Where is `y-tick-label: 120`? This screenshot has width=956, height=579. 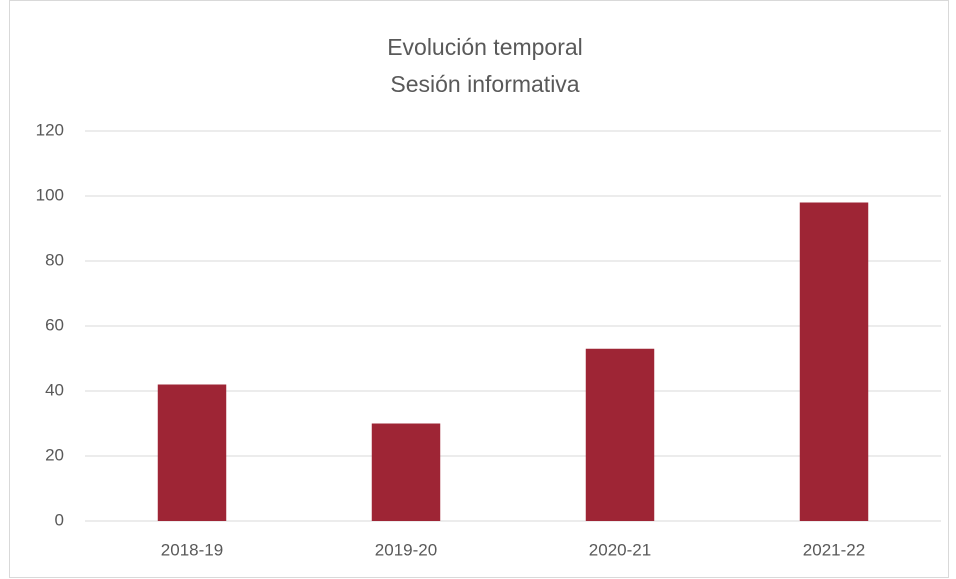 y-tick-label: 120 is located at coordinates (50, 129).